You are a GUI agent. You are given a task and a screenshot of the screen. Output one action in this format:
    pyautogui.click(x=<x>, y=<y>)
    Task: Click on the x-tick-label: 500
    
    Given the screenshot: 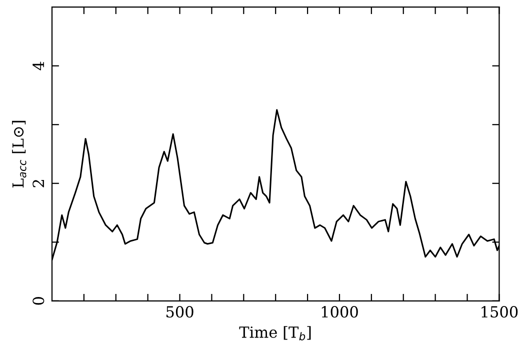 What is the action you would take?
    pyautogui.click(x=180, y=312)
    